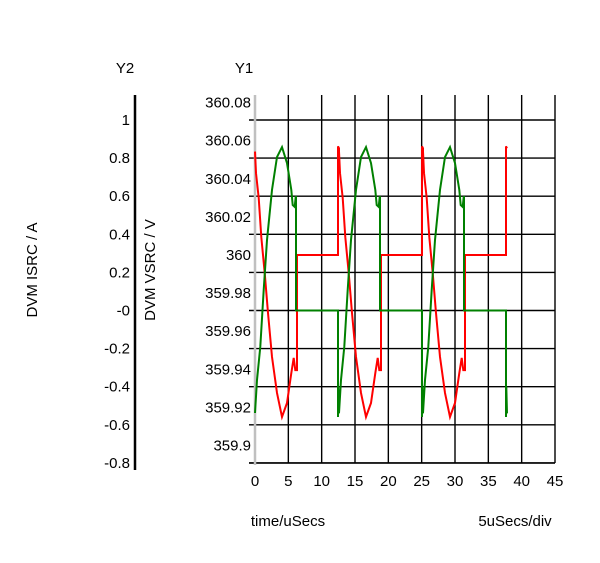 This screenshot has height=563, width=600. Describe the element at coordinates (125, 68) in the screenshot. I see `y2-axis-title: Y2` at that location.